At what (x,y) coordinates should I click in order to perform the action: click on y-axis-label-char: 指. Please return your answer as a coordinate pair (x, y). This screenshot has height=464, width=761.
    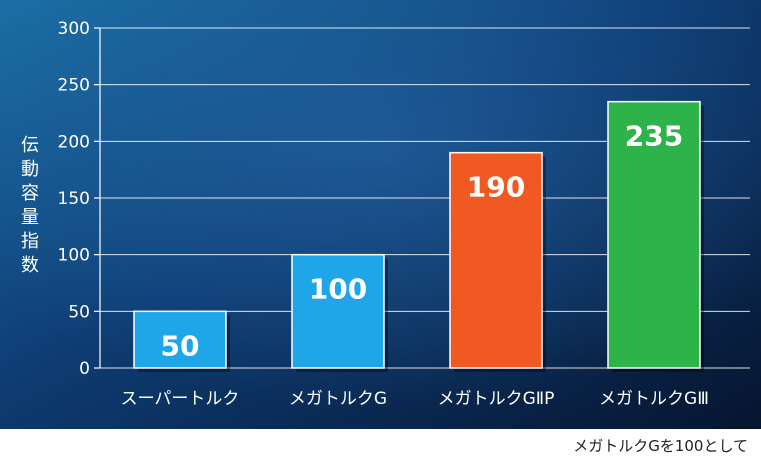
    Looking at the image, I should click on (30, 241).